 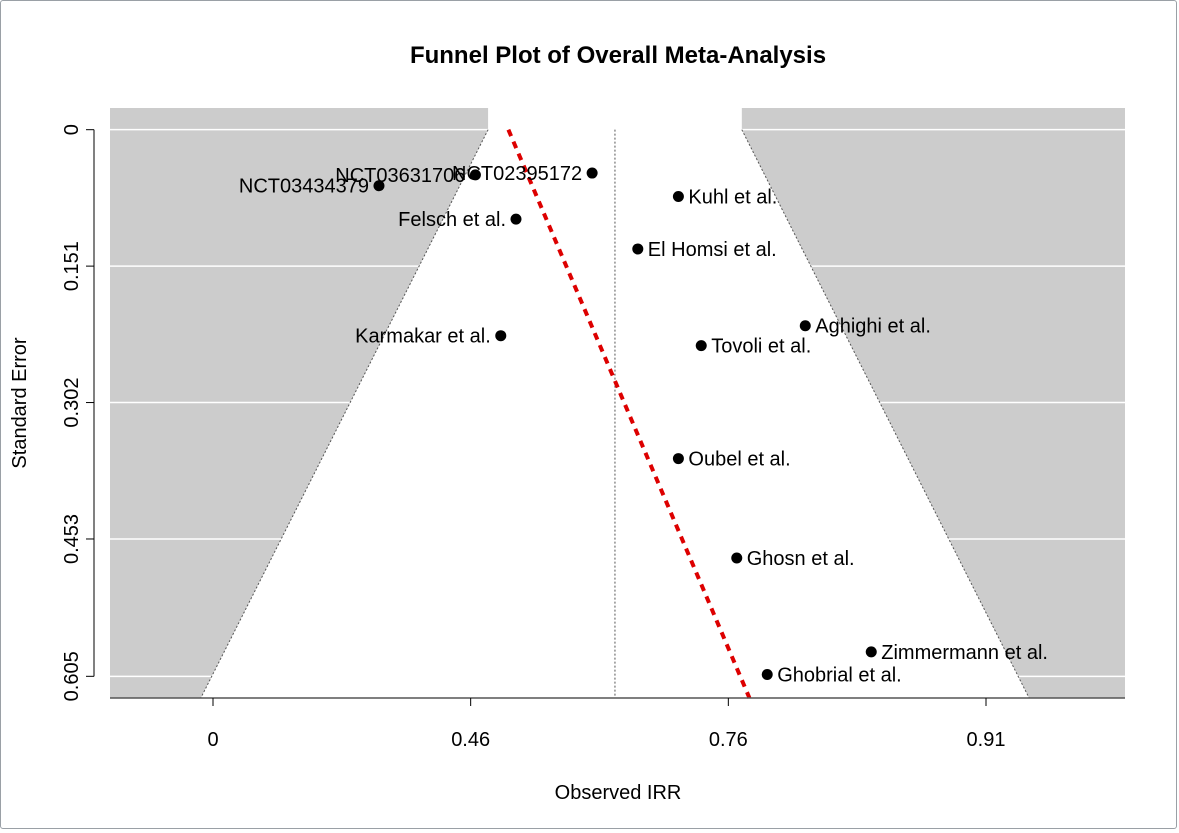 I want to click on chart-title: Funnel Plot of Overall Meta-Analysis, so click(x=618, y=55).